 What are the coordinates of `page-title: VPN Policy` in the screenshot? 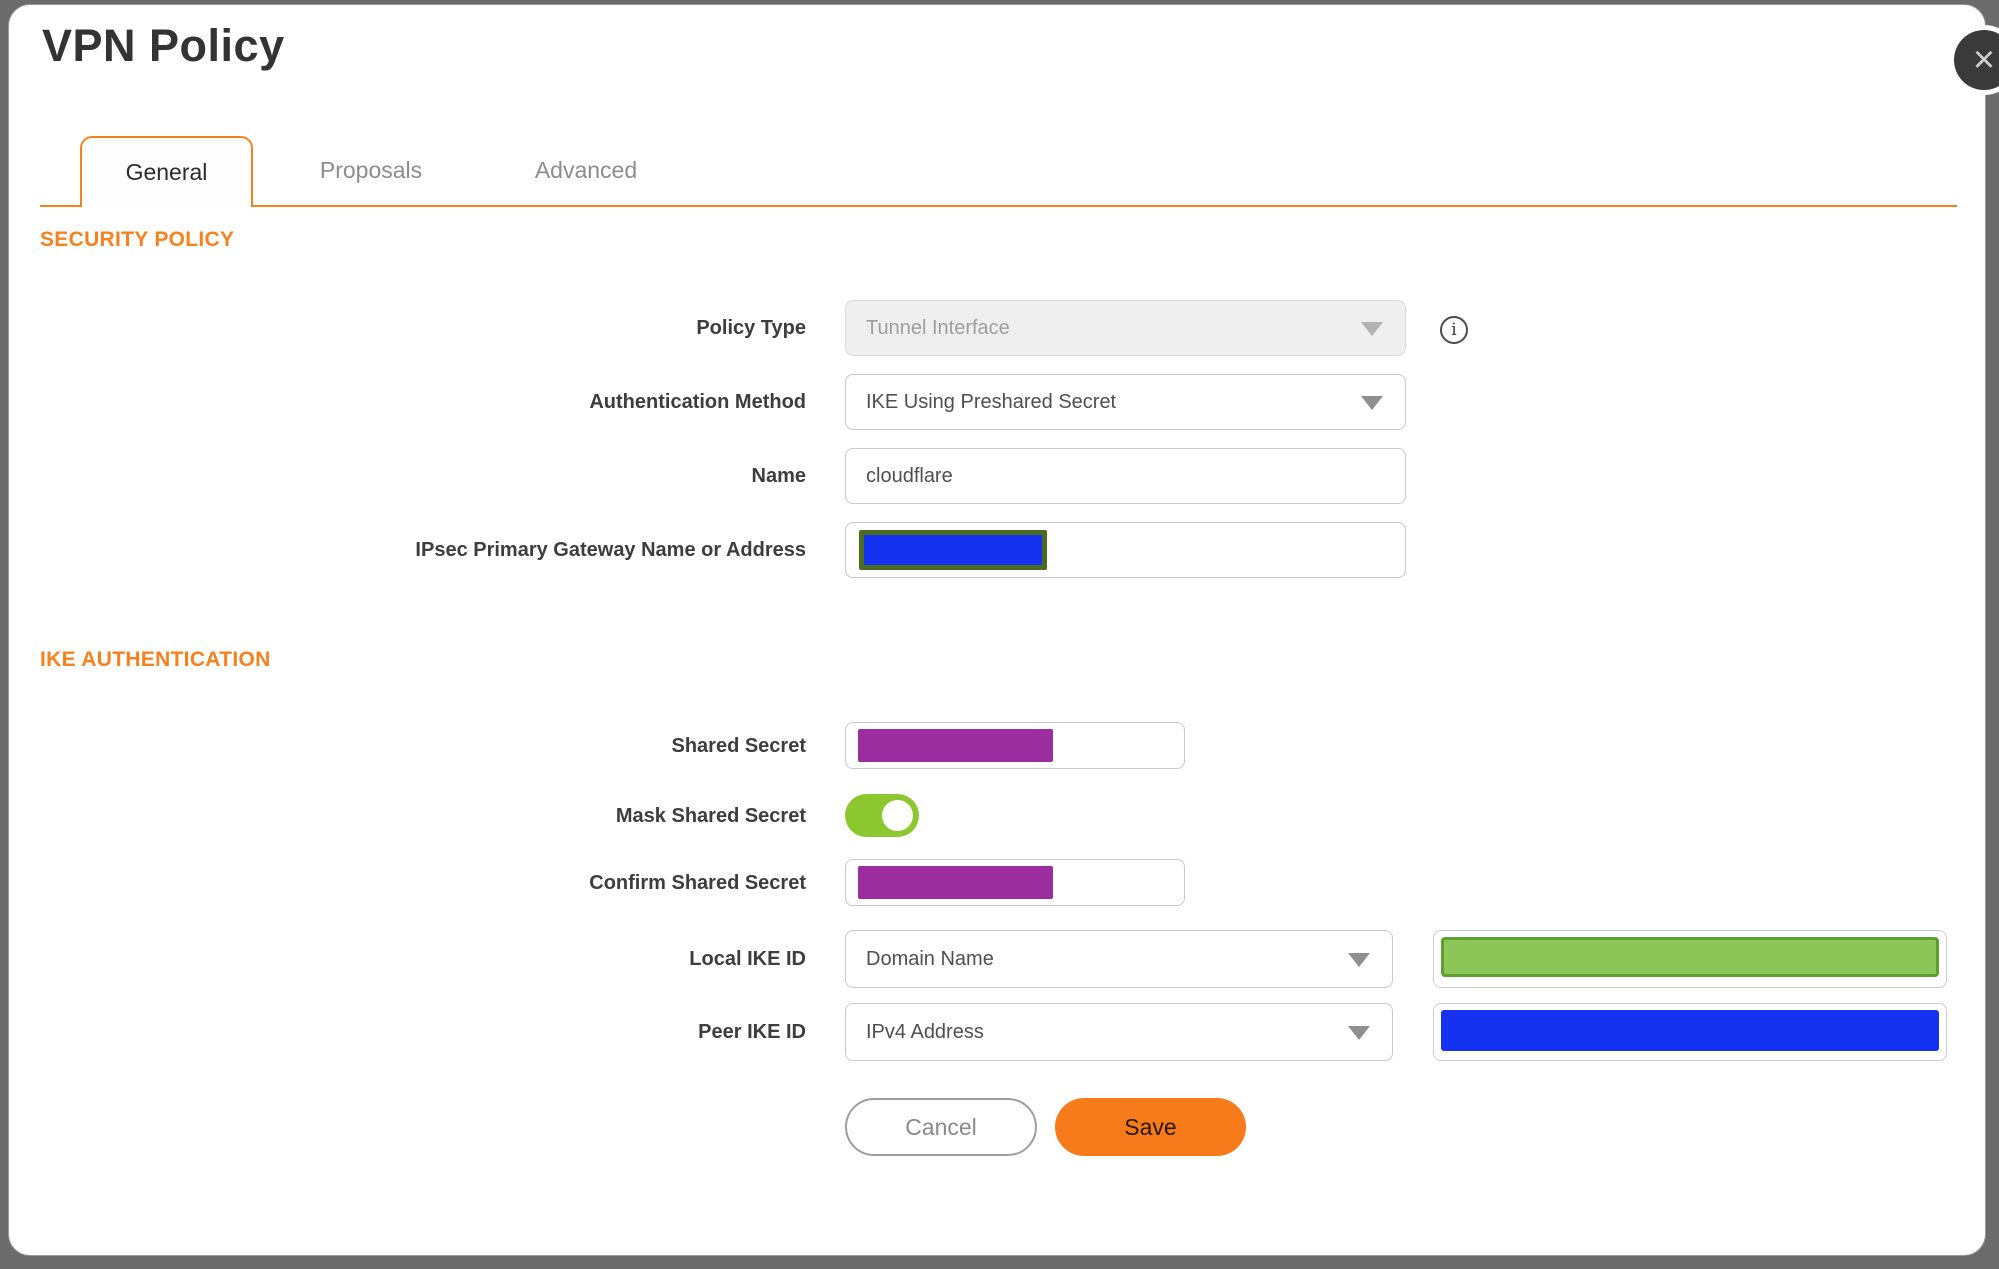 It's located at (163, 45).